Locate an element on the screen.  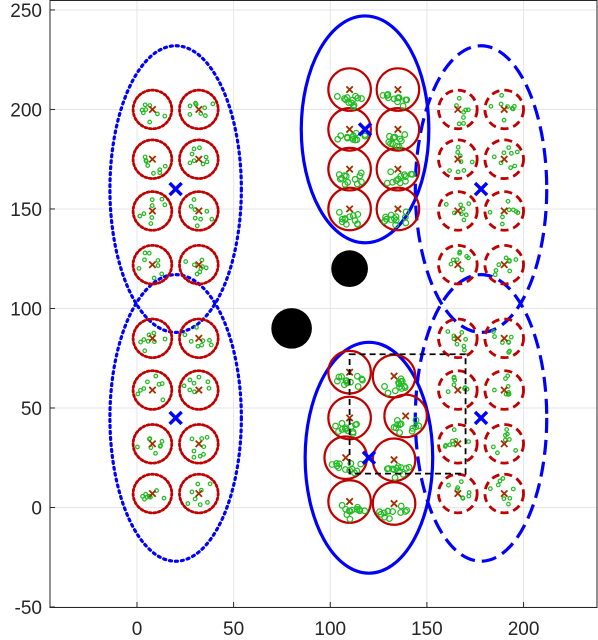
y-tick-label: -50 is located at coordinates (28, 608).